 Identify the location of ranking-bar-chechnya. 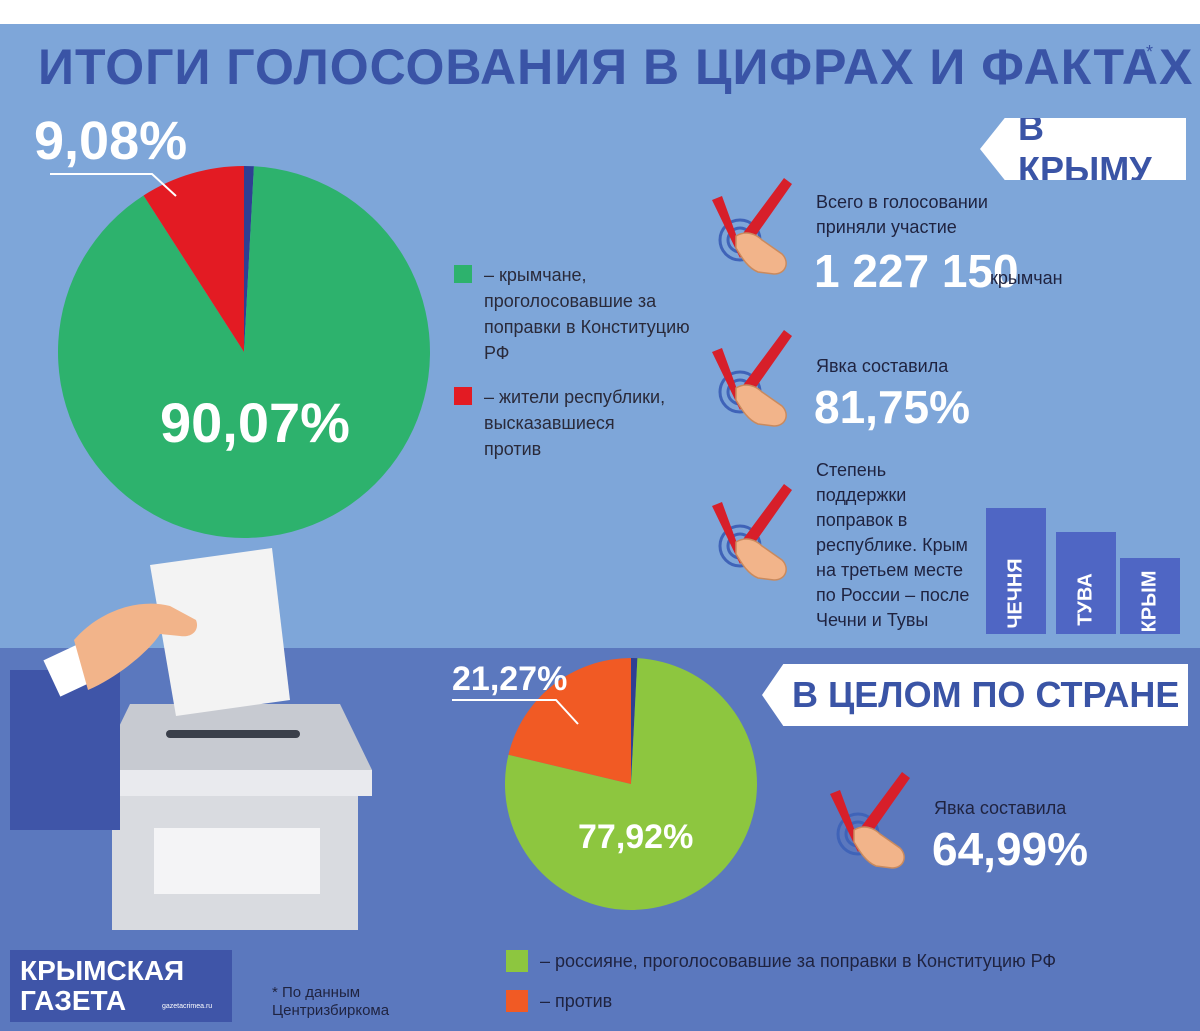
(1016, 571).